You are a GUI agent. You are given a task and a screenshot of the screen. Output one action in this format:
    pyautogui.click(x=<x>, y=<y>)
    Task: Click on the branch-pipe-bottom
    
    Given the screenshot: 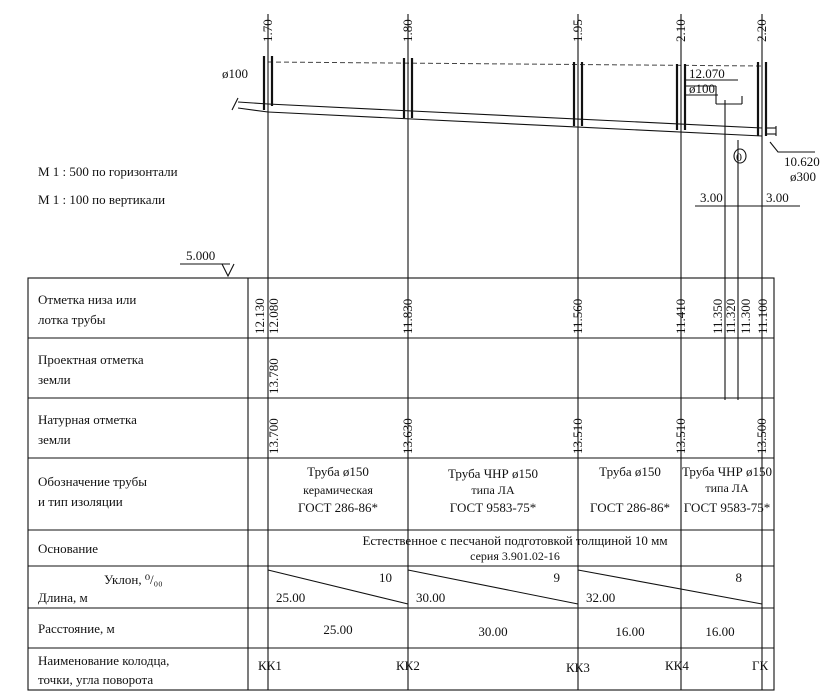 What is the action you would take?
    pyautogui.click(x=253, y=110)
    